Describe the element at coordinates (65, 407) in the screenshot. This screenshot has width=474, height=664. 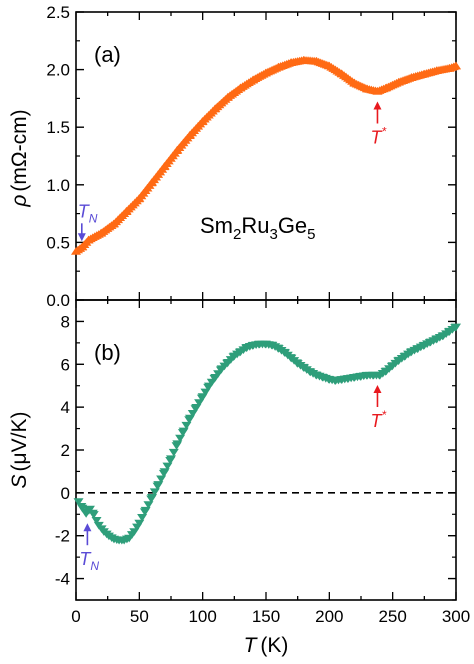
I see `panel-b-y-tick-label: 4` at that location.